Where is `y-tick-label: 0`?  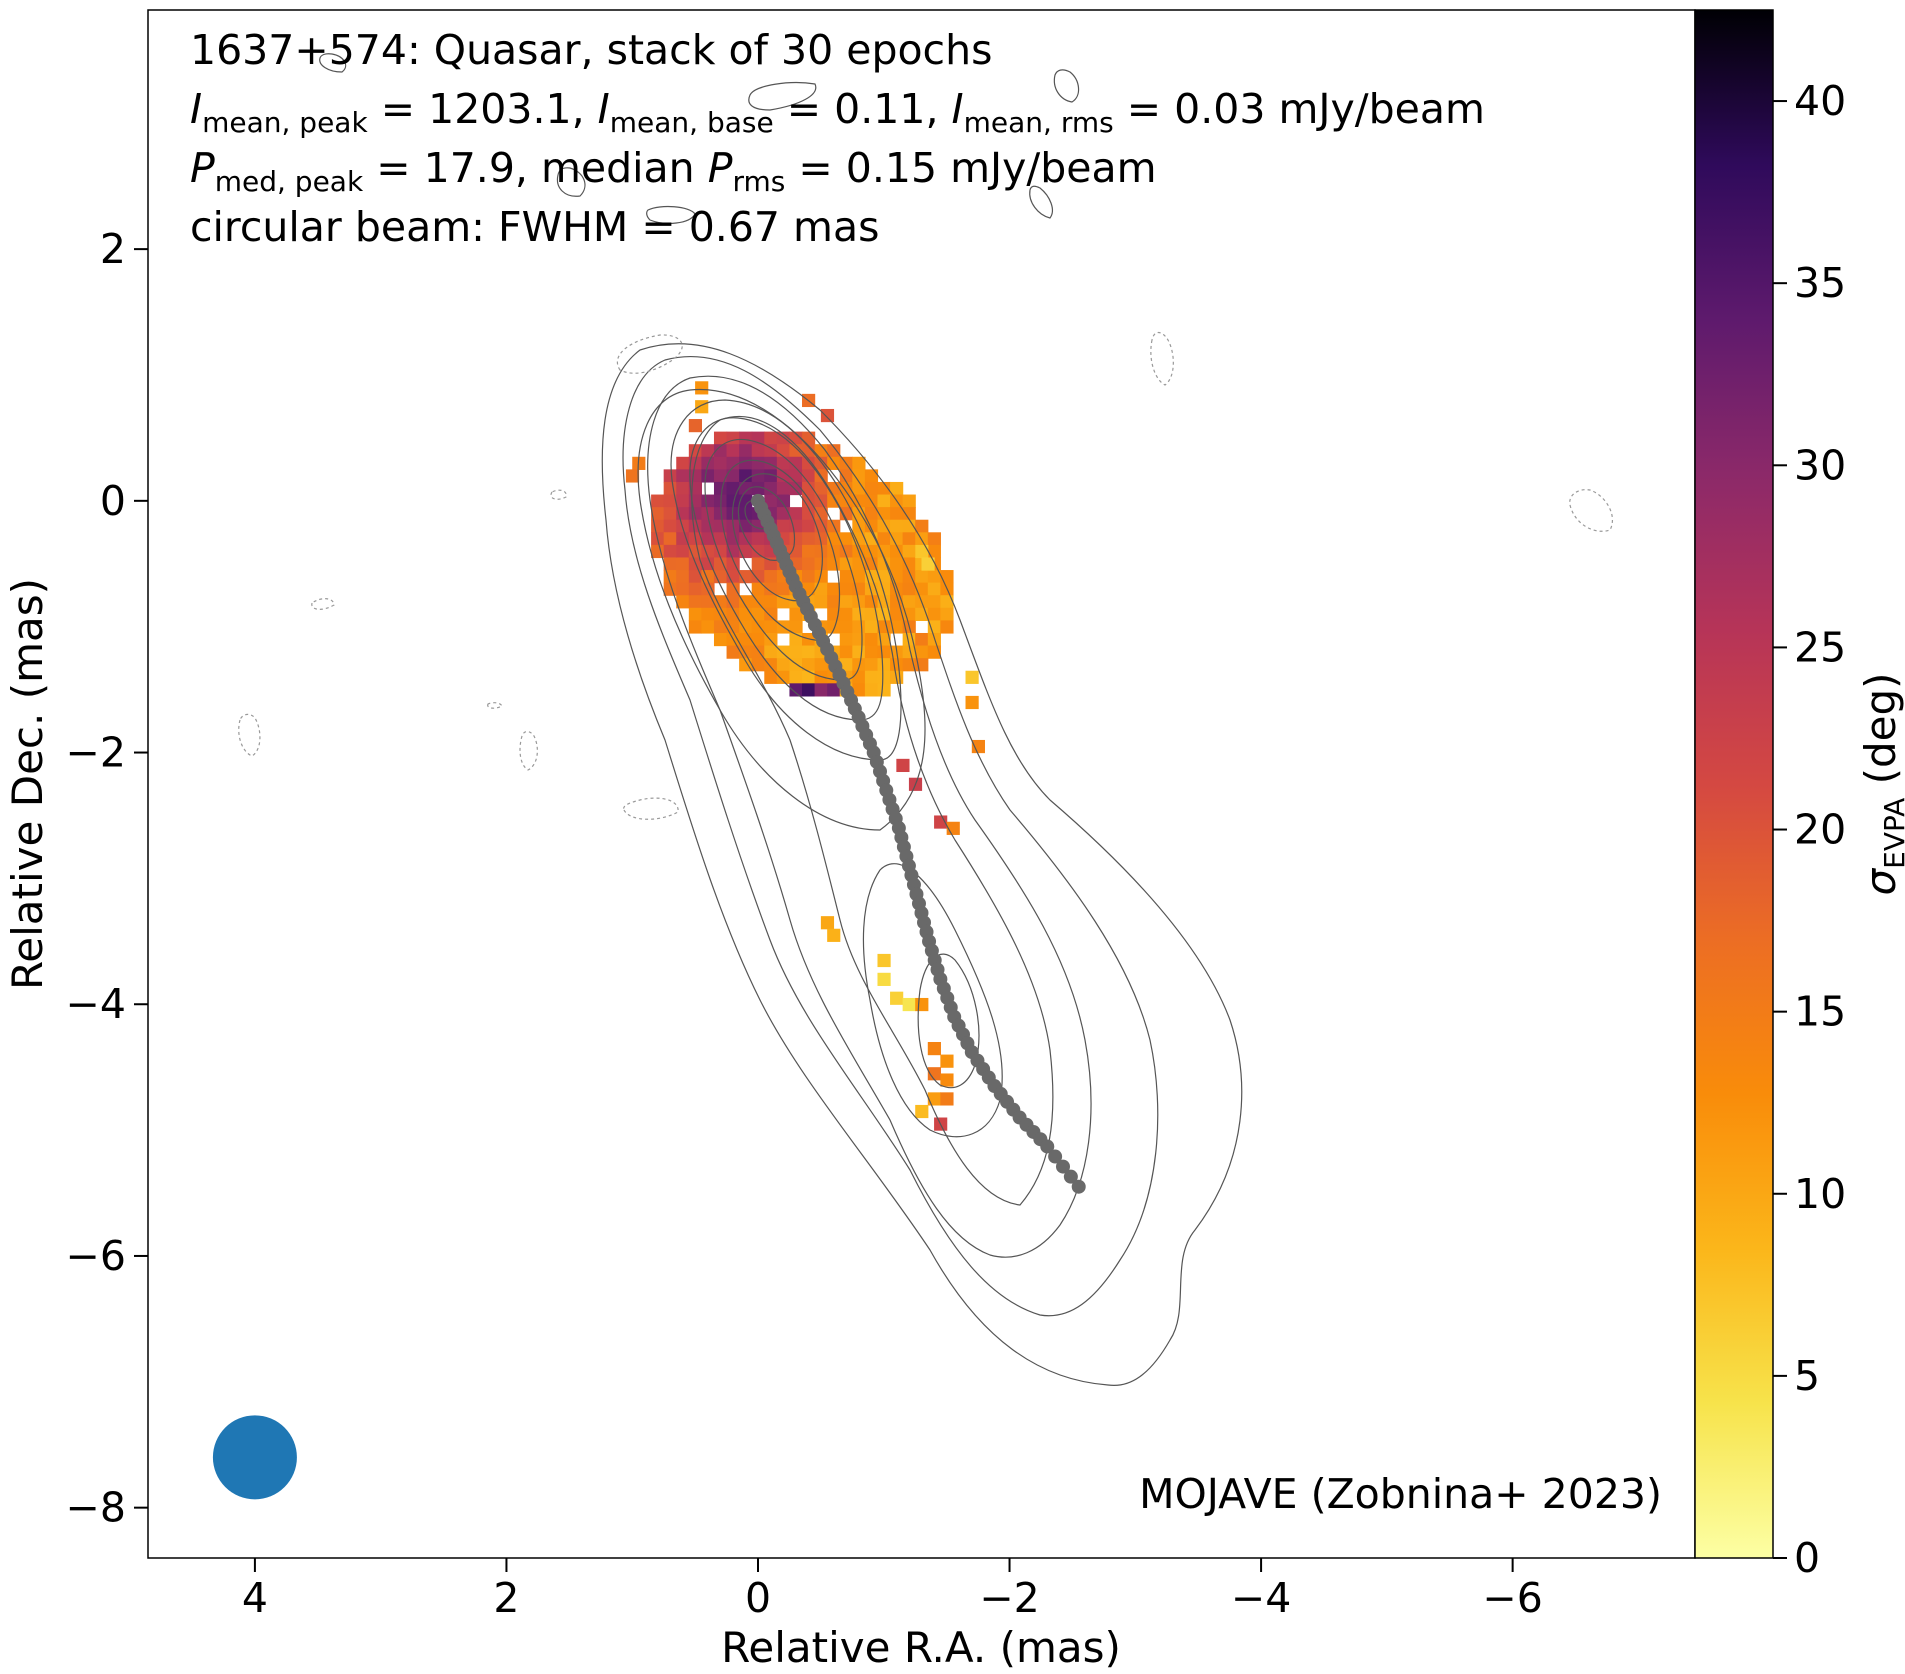
y-tick-label: 0 is located at coordinates (113, 501).